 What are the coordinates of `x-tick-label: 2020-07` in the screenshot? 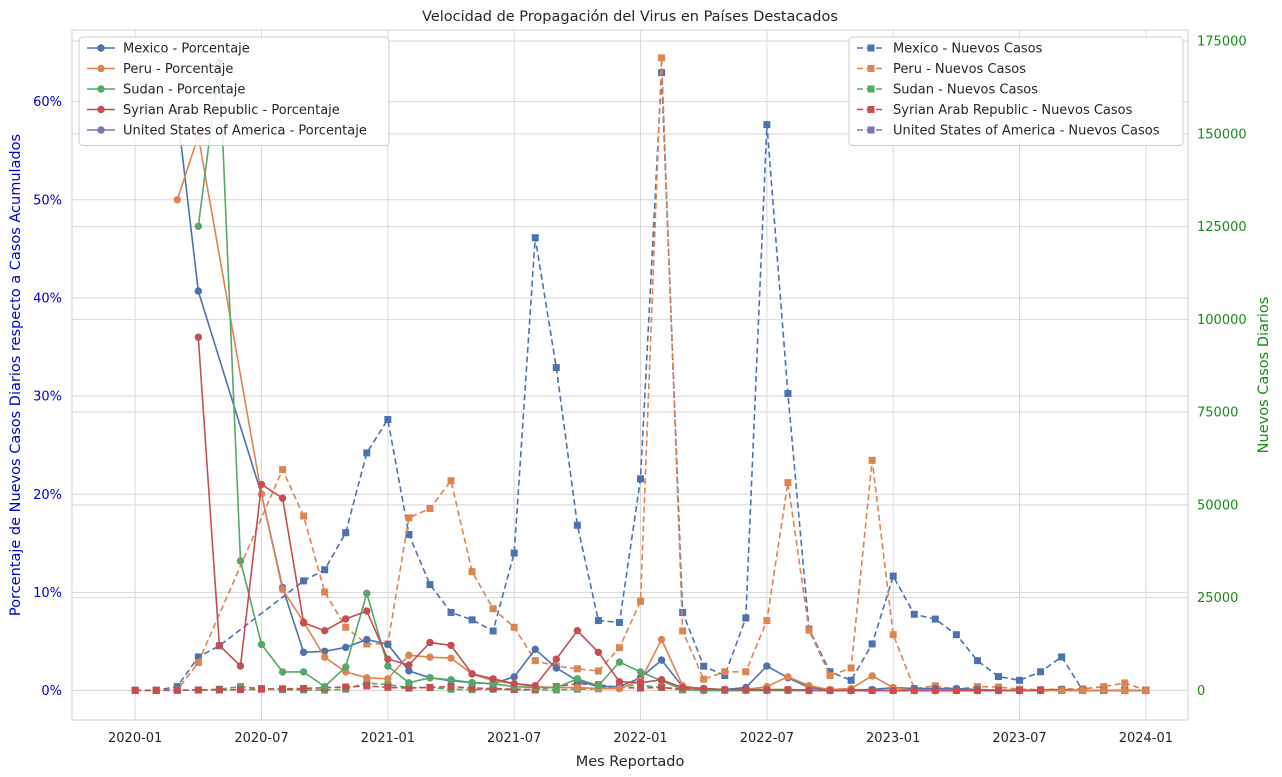 It's located at (261, 738).